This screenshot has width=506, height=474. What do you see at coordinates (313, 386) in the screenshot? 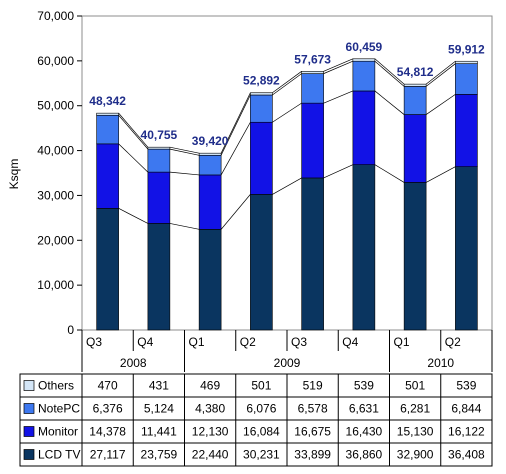
I see `data-table-cell: 519` at bounding box center [313, 386].